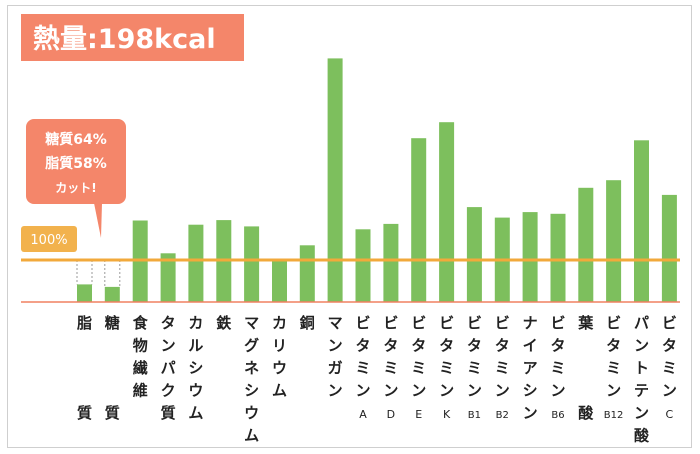 The image size is (700, 454). I want to click on category-label-15-char-3: ン, so click(502, 391).